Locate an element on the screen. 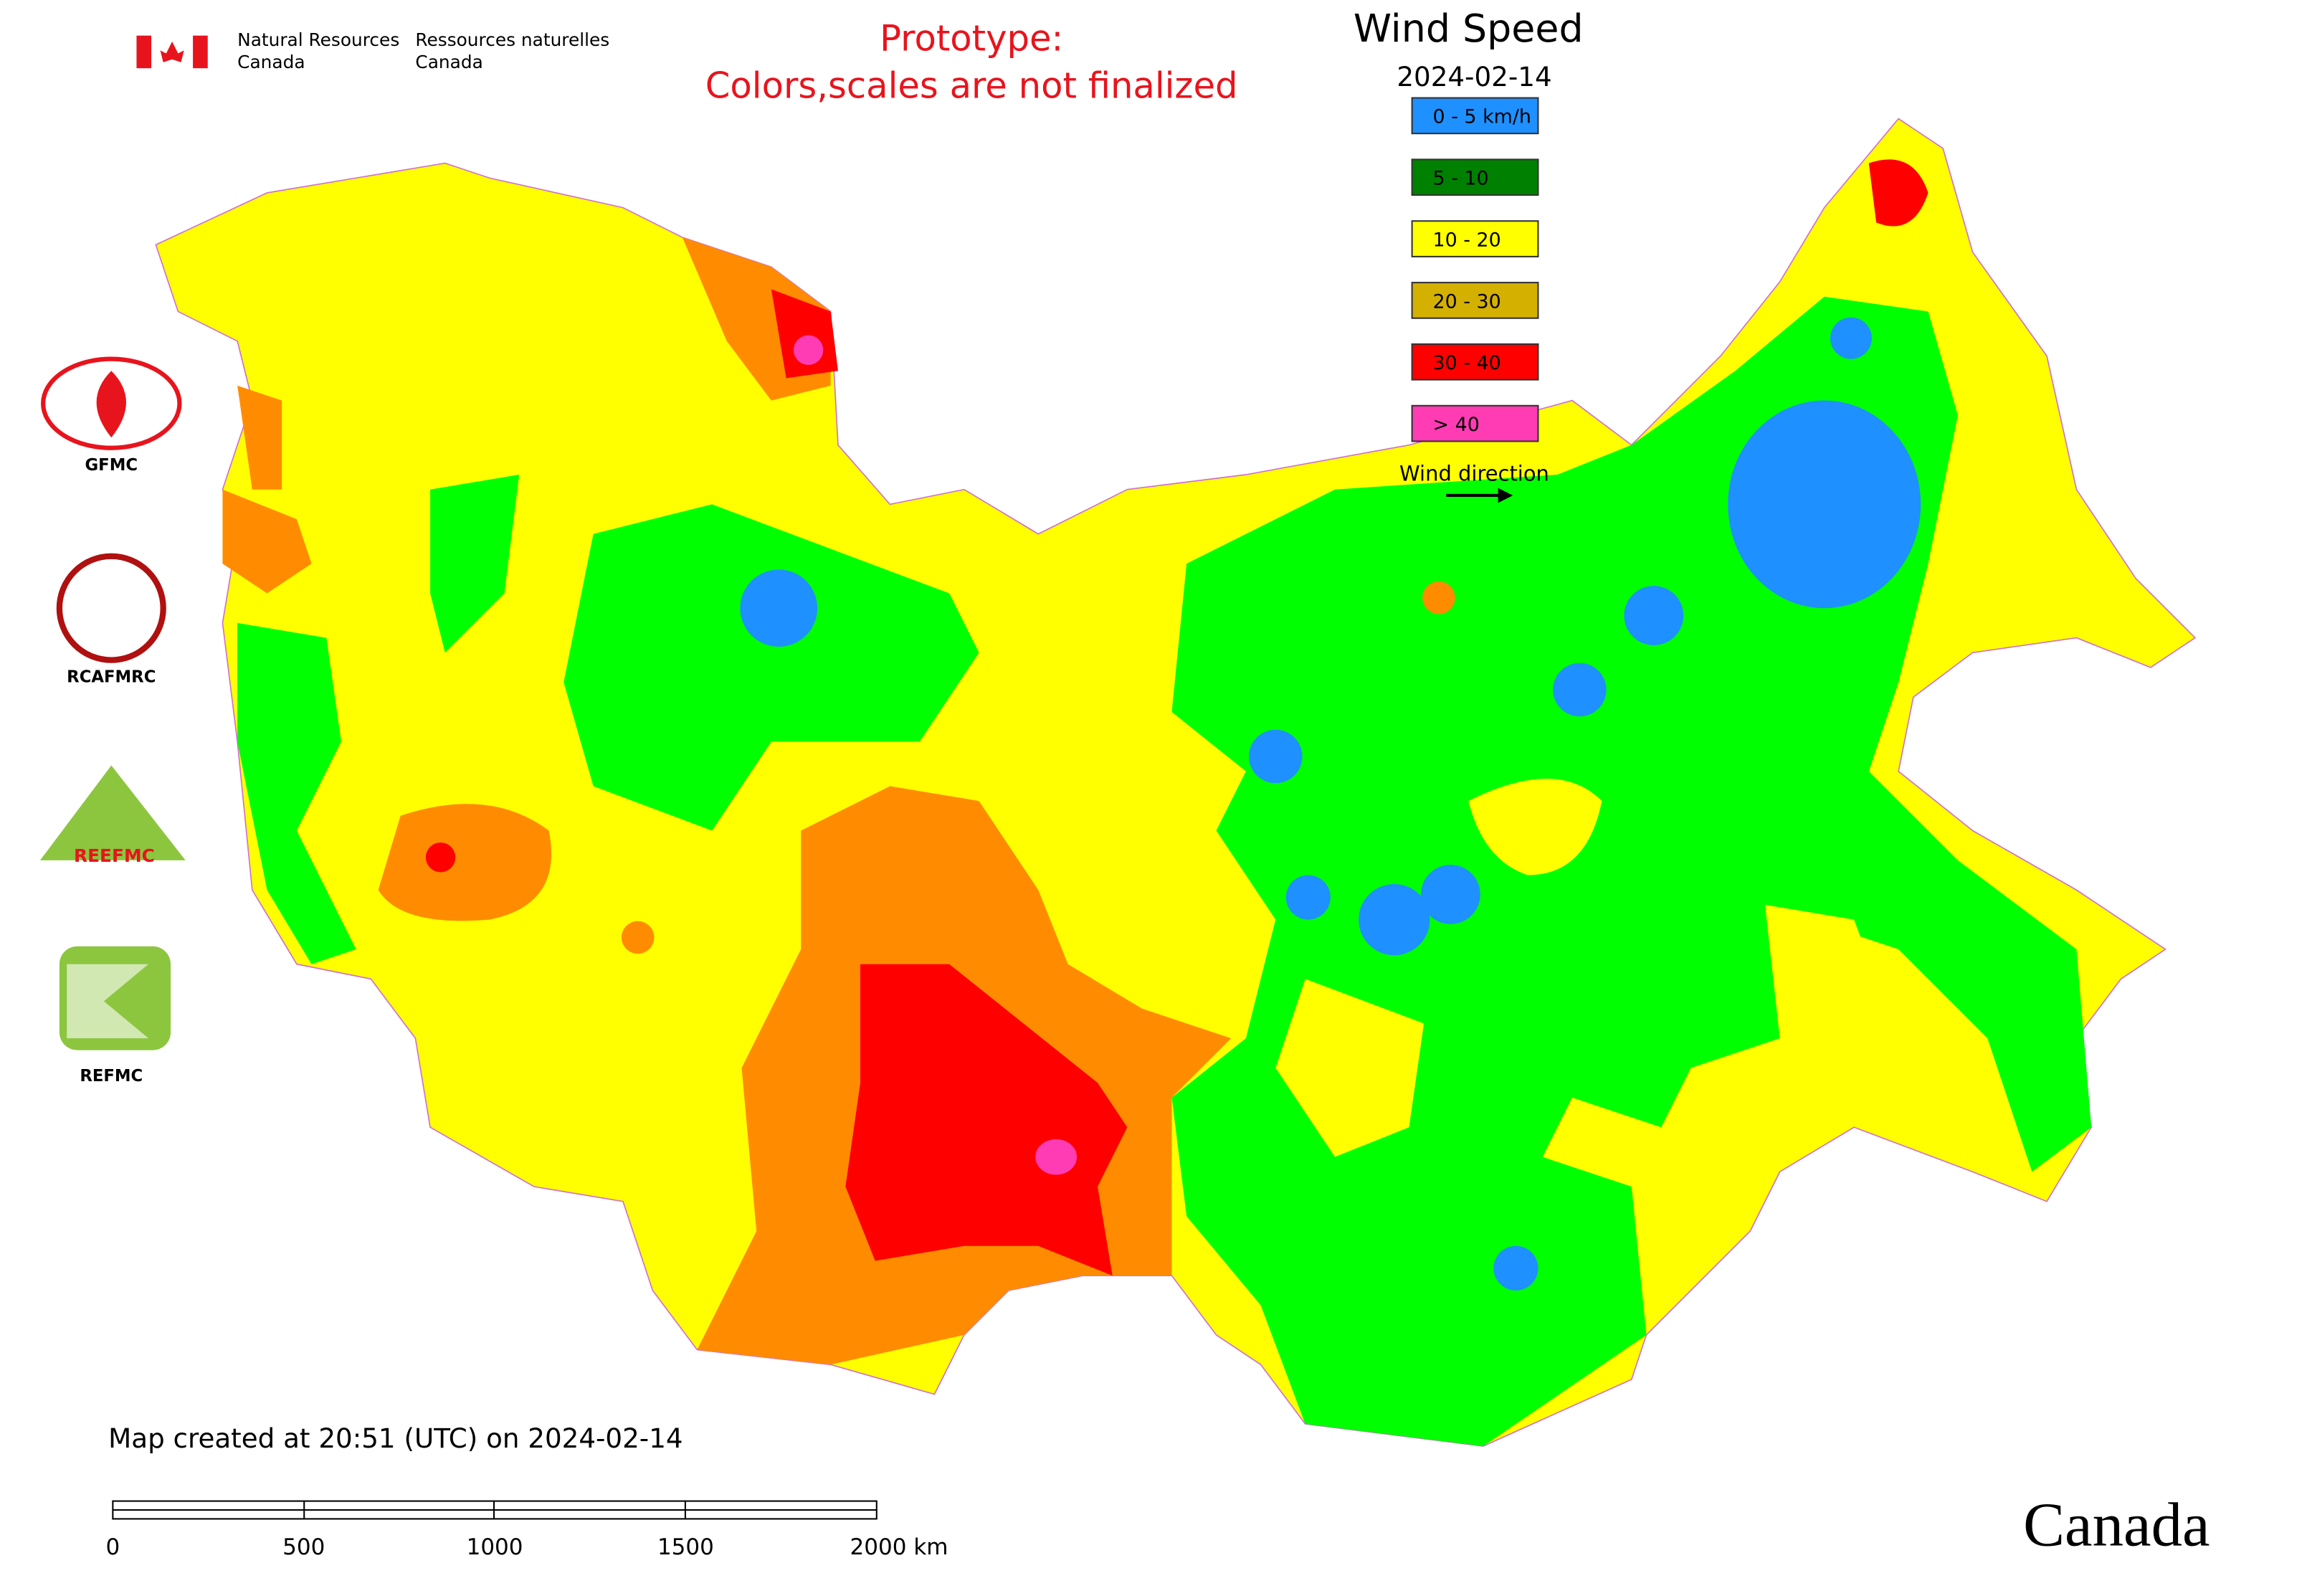 This screenshot has height=1596, width=2302. scale-label: 1000 is located at coordinates (495, 1547).